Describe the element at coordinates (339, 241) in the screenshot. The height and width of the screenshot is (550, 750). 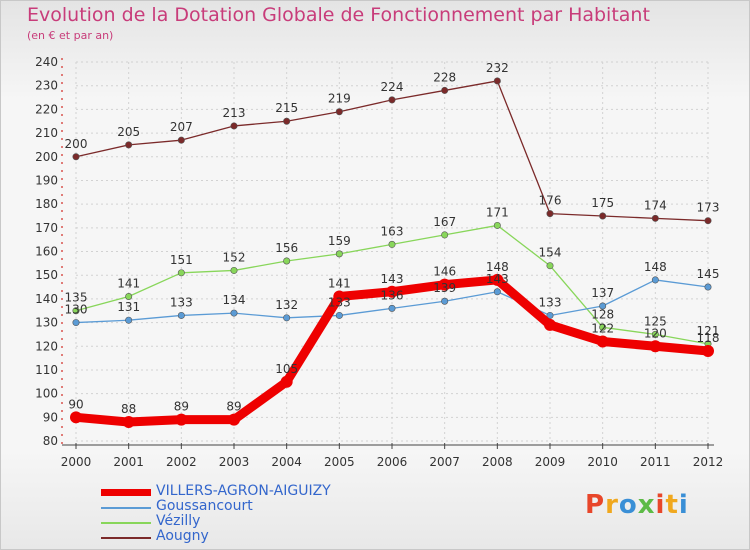
I see `data-label: 159` at that location.